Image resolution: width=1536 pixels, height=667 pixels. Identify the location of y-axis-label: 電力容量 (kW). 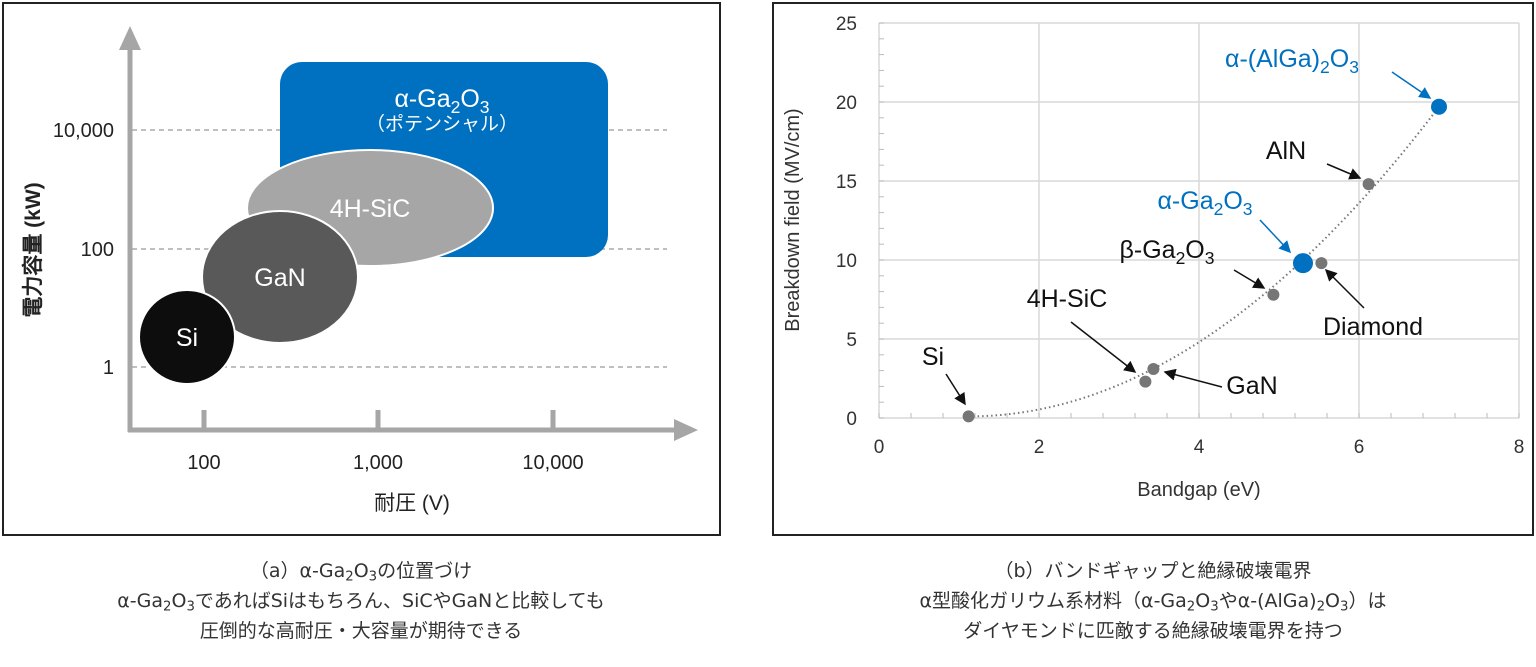
(33, 249).